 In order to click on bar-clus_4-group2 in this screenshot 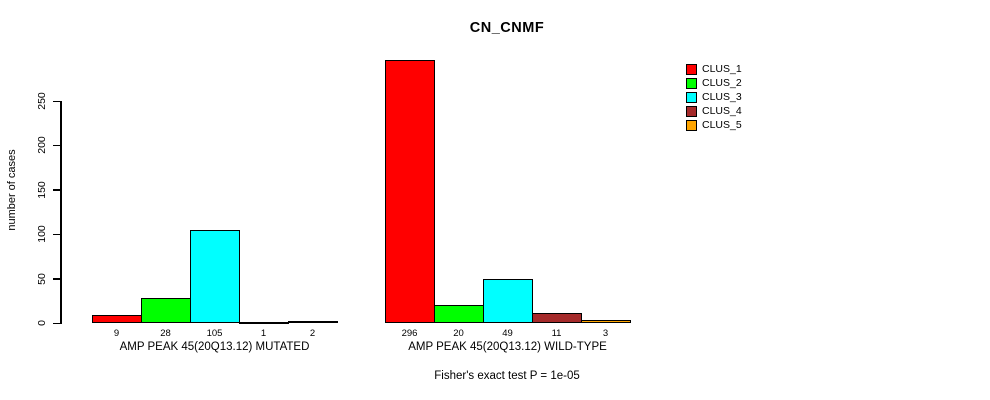, I will do `click(557, 318)`.